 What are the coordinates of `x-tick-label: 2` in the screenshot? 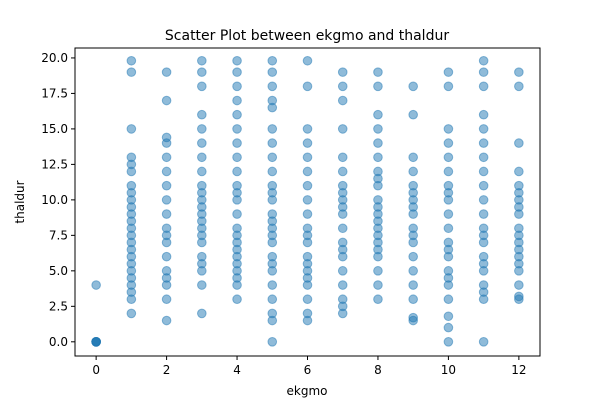 It's located at (167, 370).